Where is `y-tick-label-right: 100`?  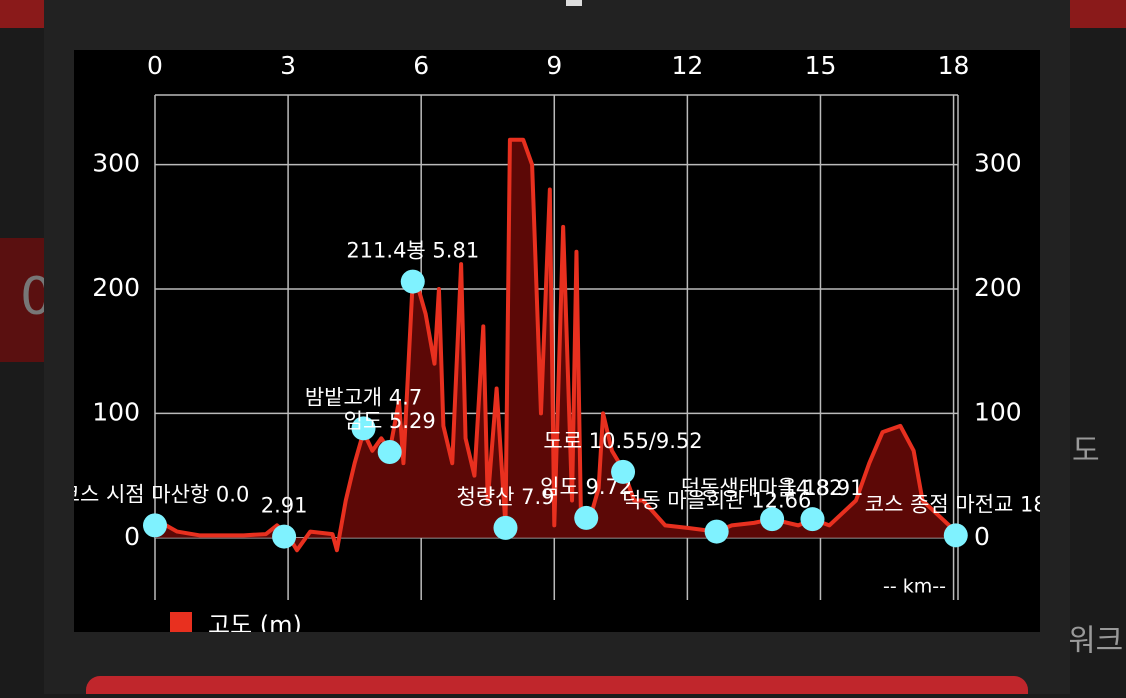
y-tick-label-right: 100 is located at coordinates (998, 411).